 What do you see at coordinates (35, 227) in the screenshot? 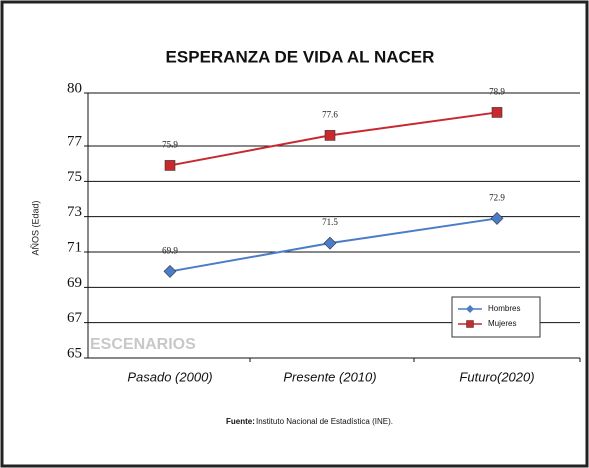
I see `y-axis-label: AÑOS (Edad)` at bounding box center [35, 227].